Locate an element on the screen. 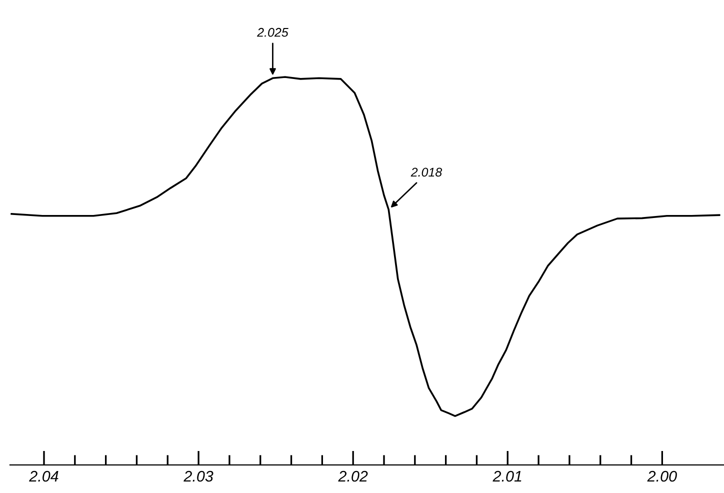 This screenshot has width=724, height=493. x-tick-label: 2.02 is located at coordinates (353, 476).